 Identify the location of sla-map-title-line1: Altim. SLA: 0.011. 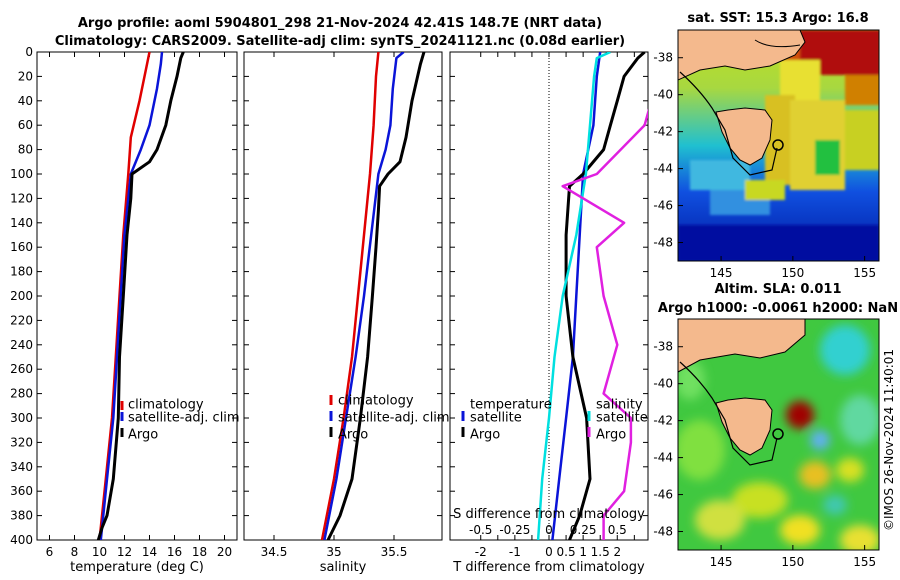
(778, 289).